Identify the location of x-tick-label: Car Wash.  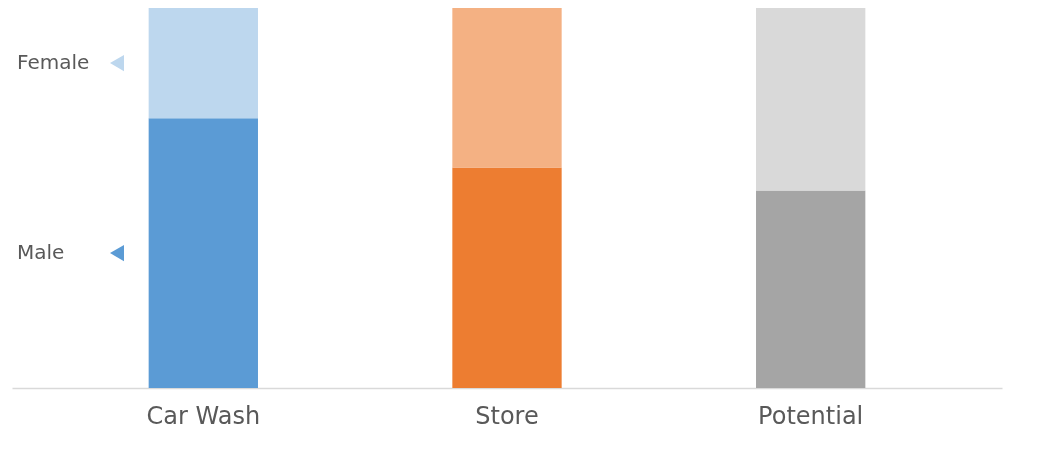
(203, 415).